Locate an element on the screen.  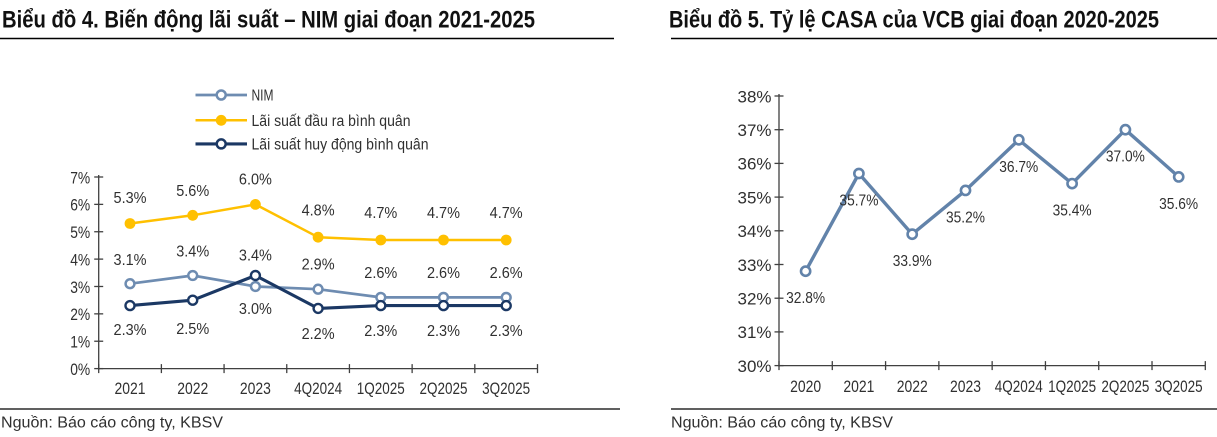
svg-text: 37% is located at coordinates (755, 131).